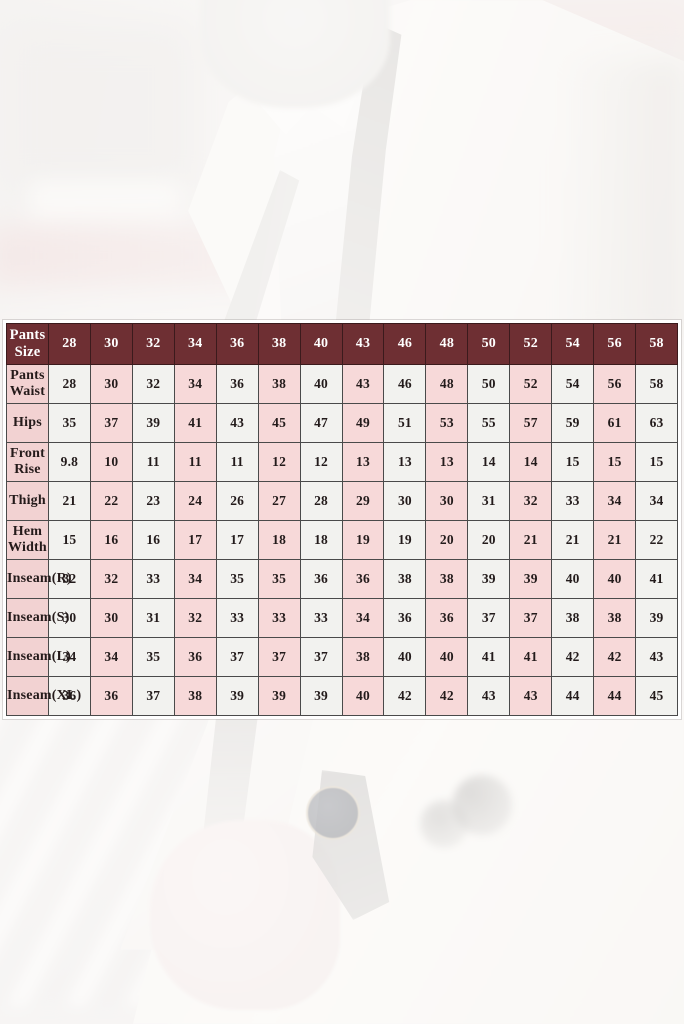 Image resolution: width=684 pixels, height=1024 pixels. Describe the element at coordinates (363, 462) in the screenshot. I see `cell-front-rise-43: 13` at that location.